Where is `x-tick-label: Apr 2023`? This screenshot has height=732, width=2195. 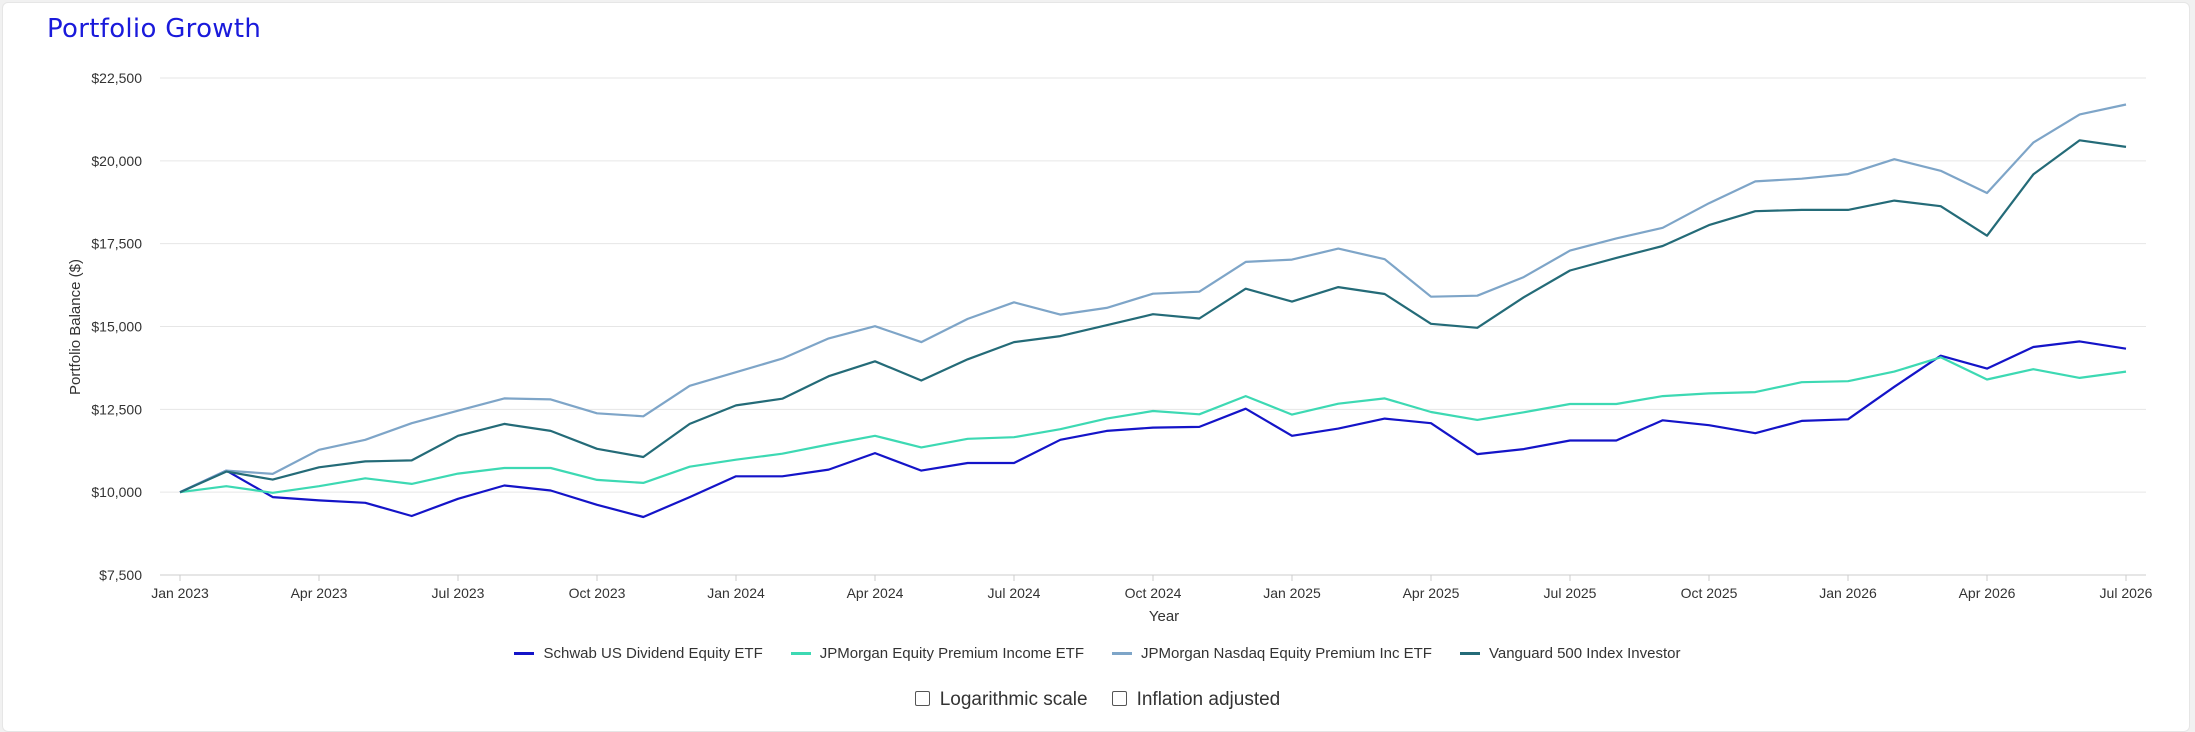 x-tick-label: Apr 2023 is located at coordinates (319, 593).